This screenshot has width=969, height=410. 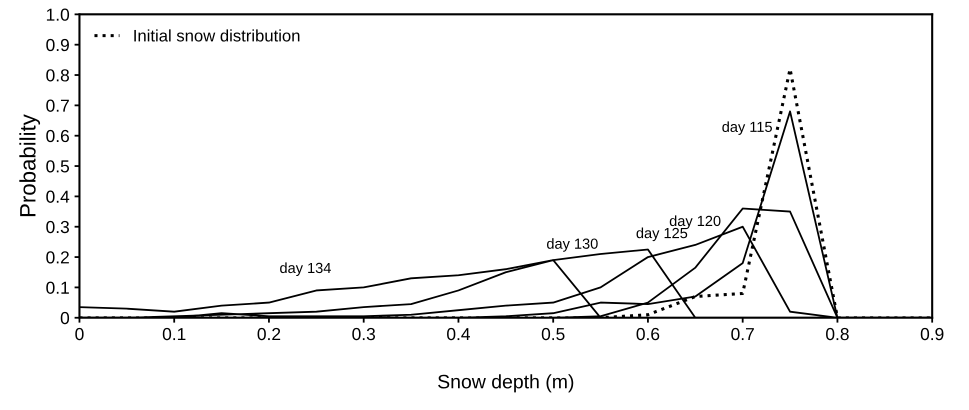 I want to click on x-tick-label: 0.1, so click(x=174, y=334).